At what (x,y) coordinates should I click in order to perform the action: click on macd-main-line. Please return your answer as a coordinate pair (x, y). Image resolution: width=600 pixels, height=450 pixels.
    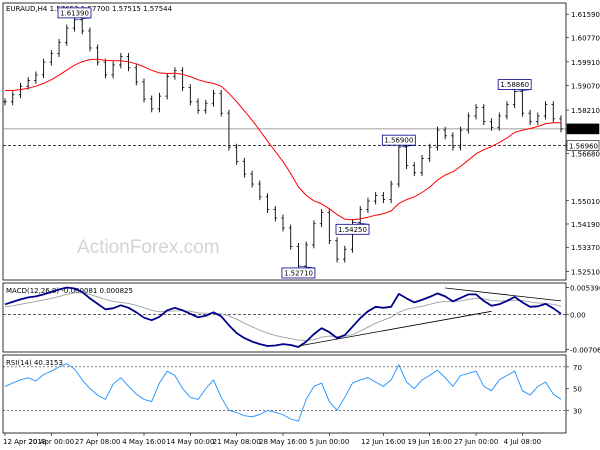
    Looking at the image, I should click on (283, 317).